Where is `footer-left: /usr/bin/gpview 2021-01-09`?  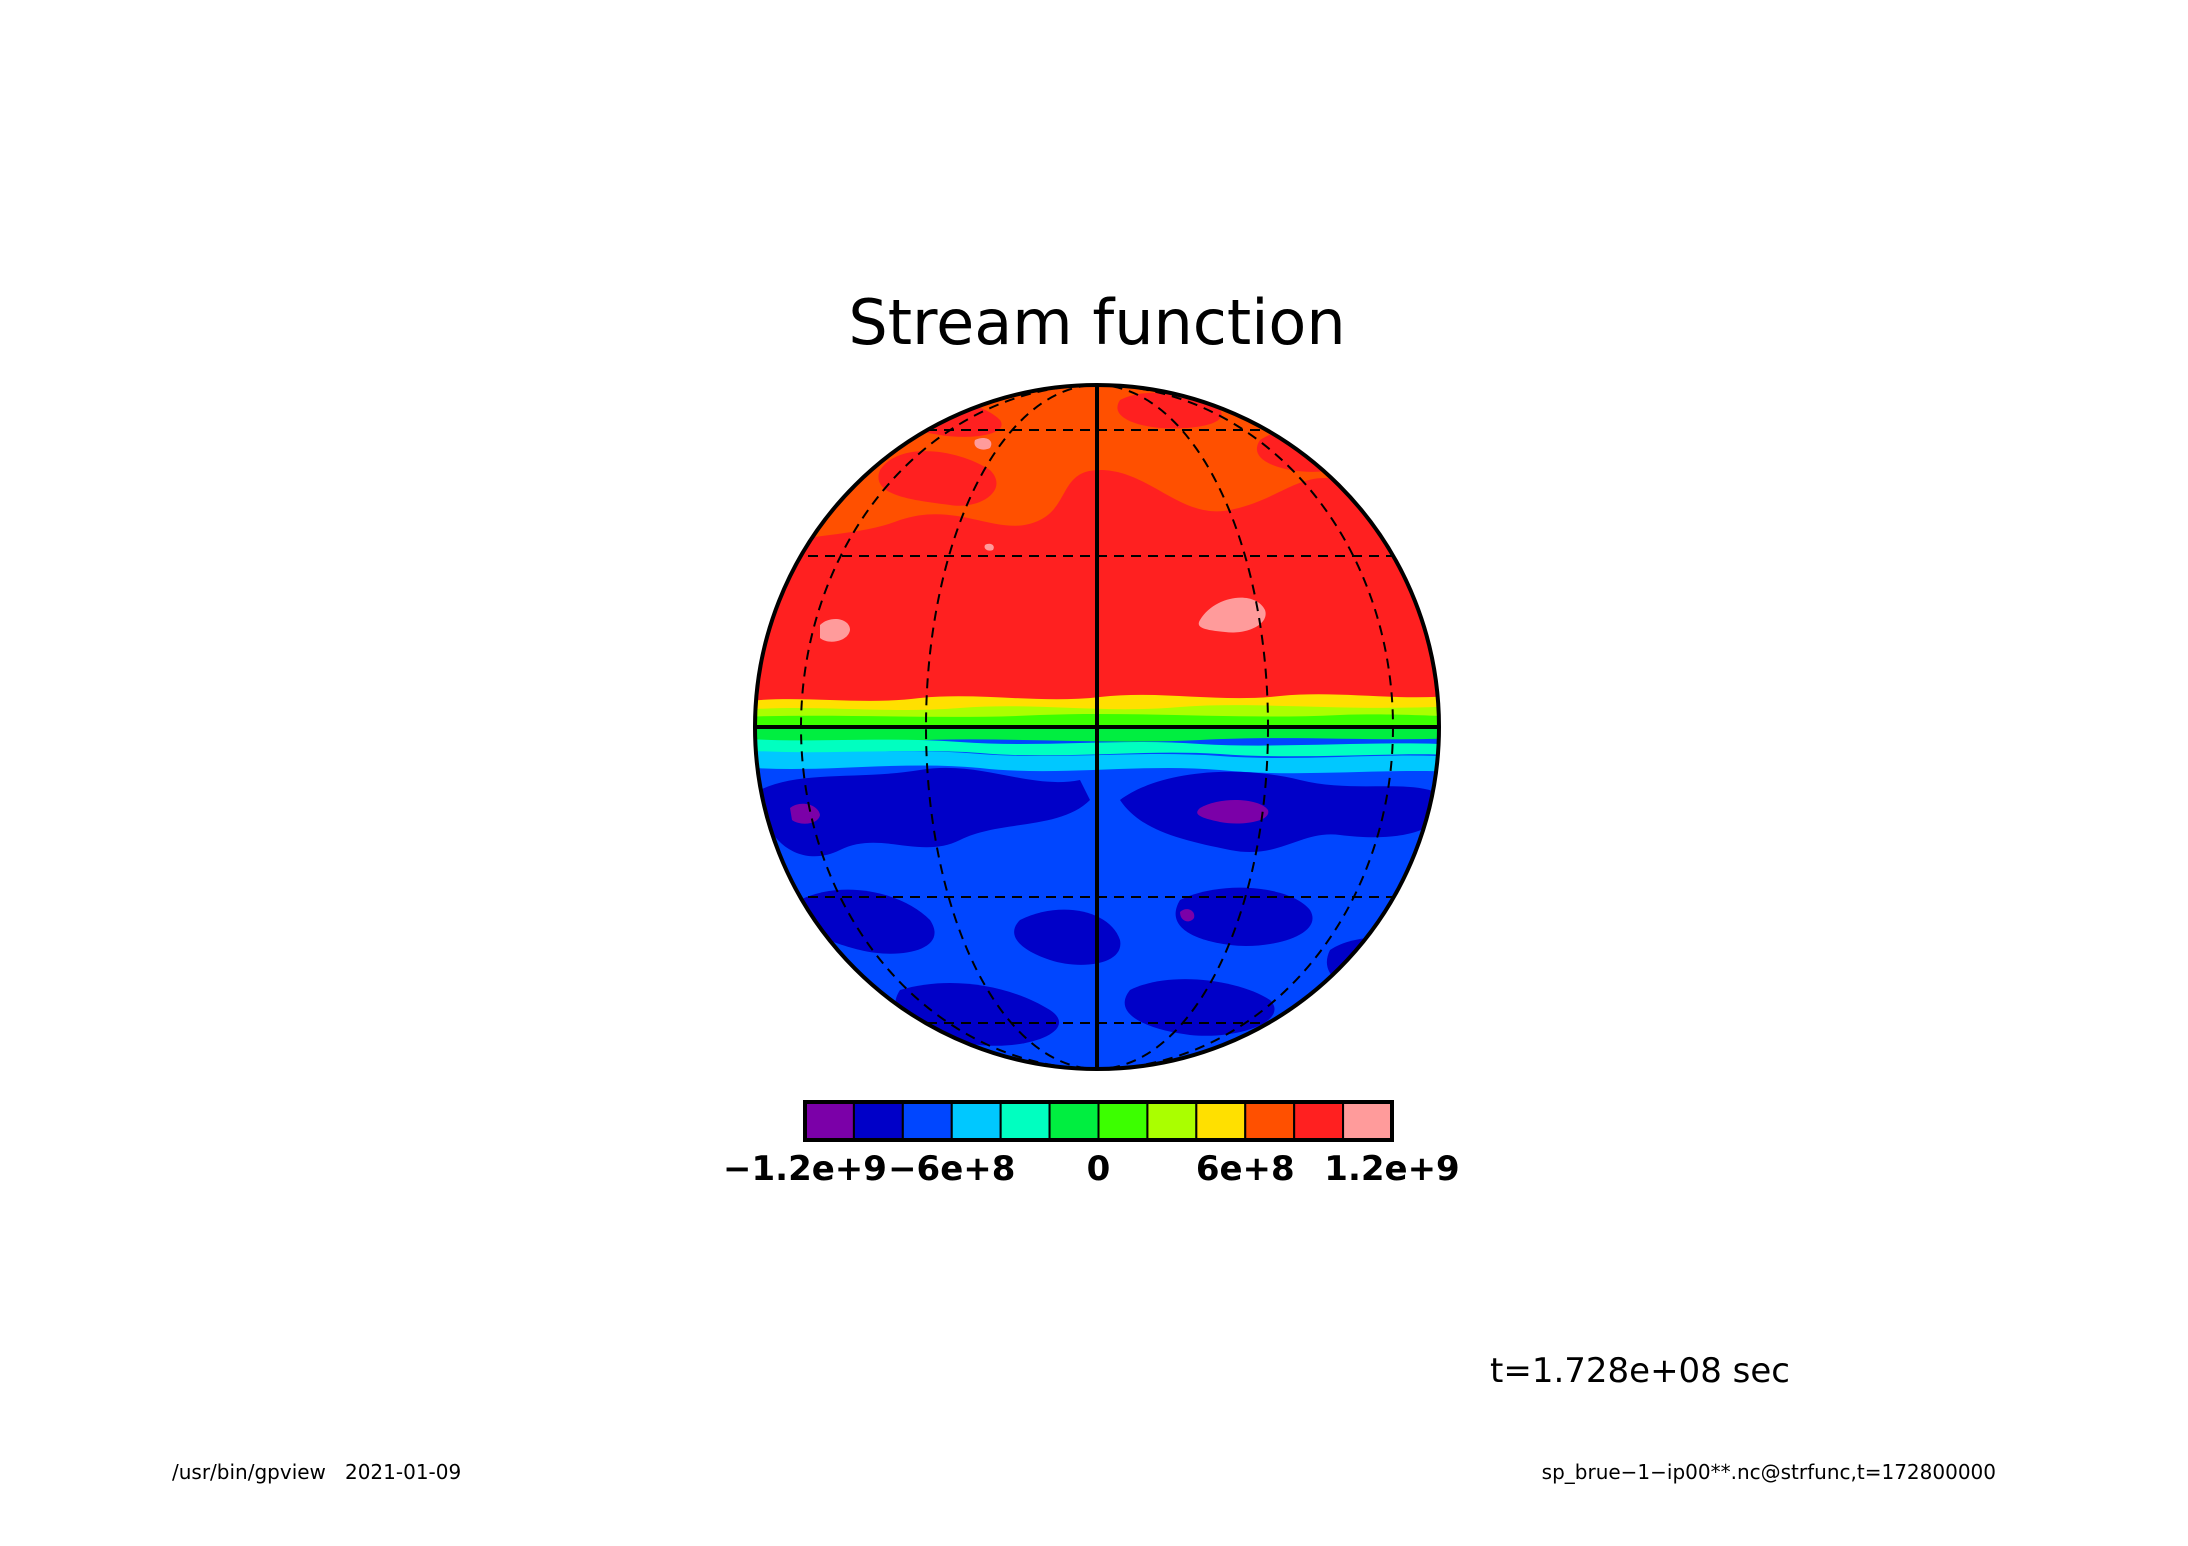 footer-left: /usr/bin/gpview 2021-01-09 is located at coordinates (316, 1472).